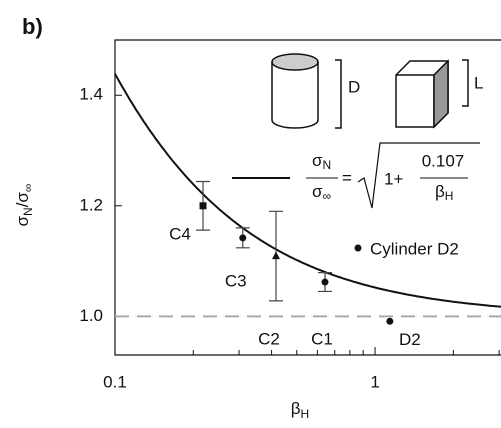  What do you see at coordinates (414, 248) in the screenshot?
I see `legend-label: Cylinder D2` at bounding box center [414, 248].